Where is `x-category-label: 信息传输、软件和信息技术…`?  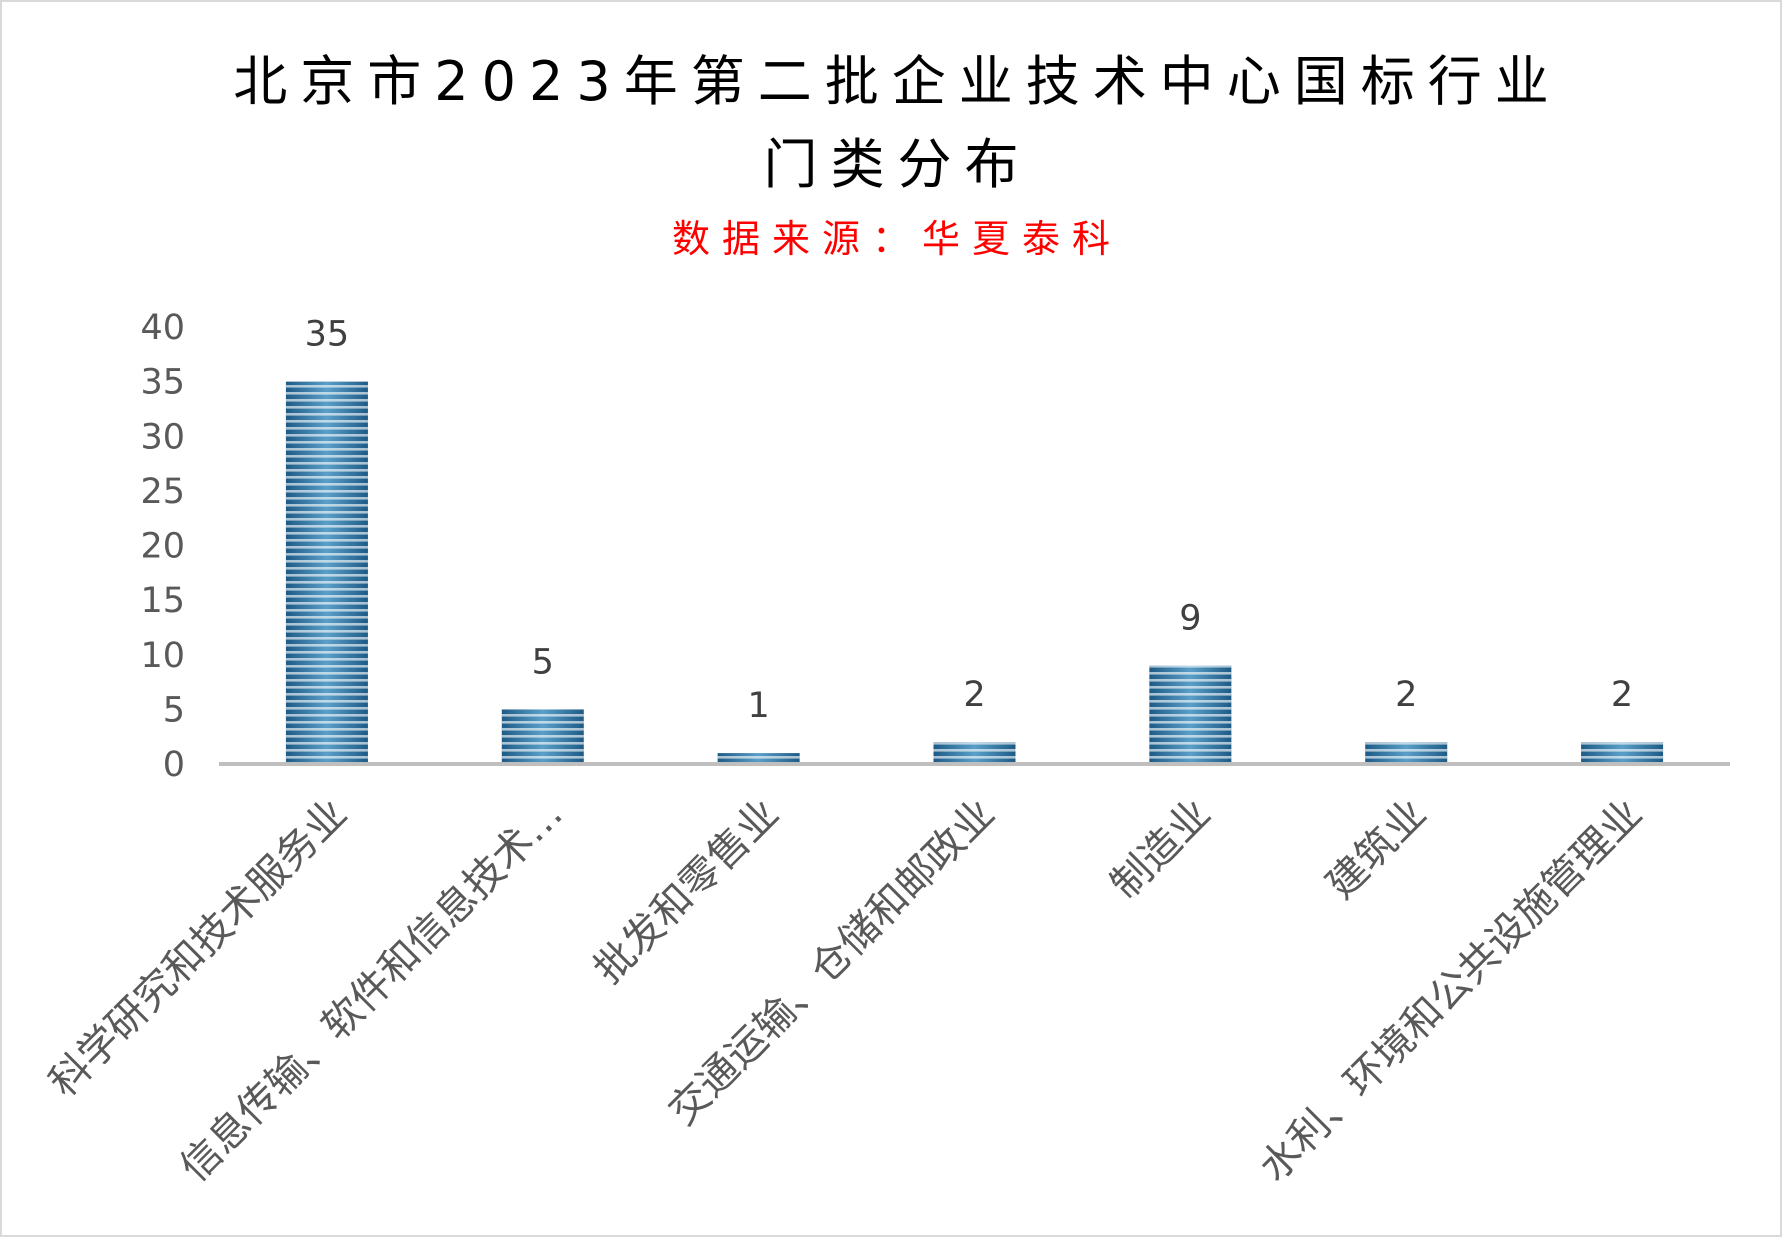
x-category-label: 信息传输、软件和信息技术… is located at coordinates (372, 991).